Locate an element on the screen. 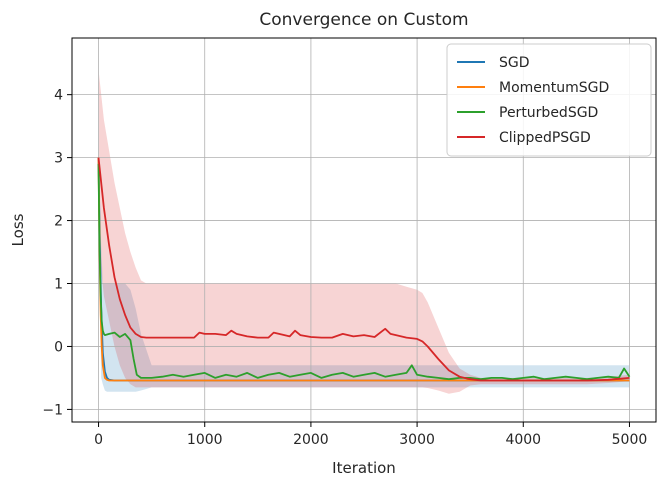 The image size is (663, 485). x-axis-ticks: 0 1000 2000 3000 4000 5000 is located at coordinates (370, 435).